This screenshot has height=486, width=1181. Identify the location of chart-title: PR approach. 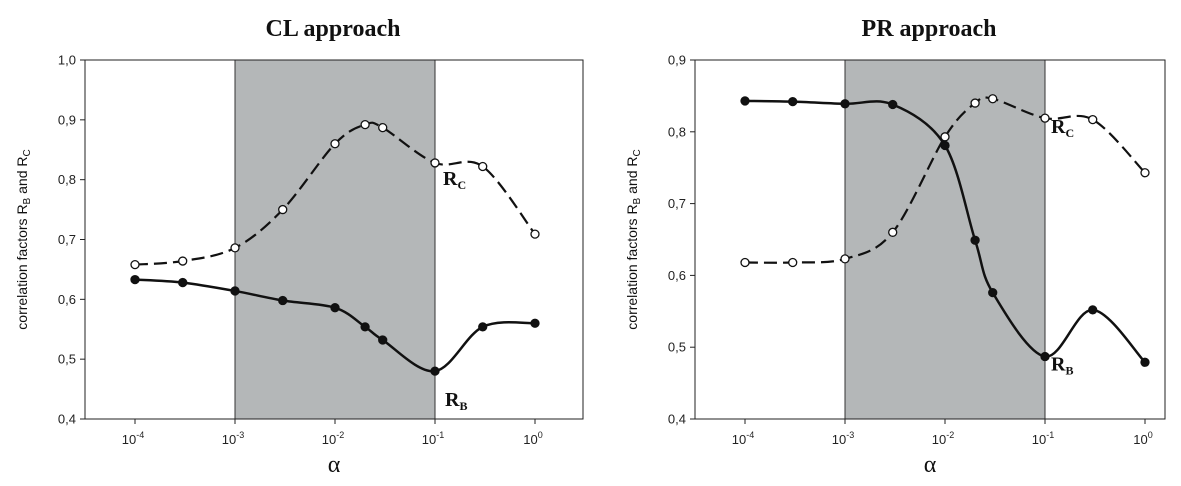
(929, 29).